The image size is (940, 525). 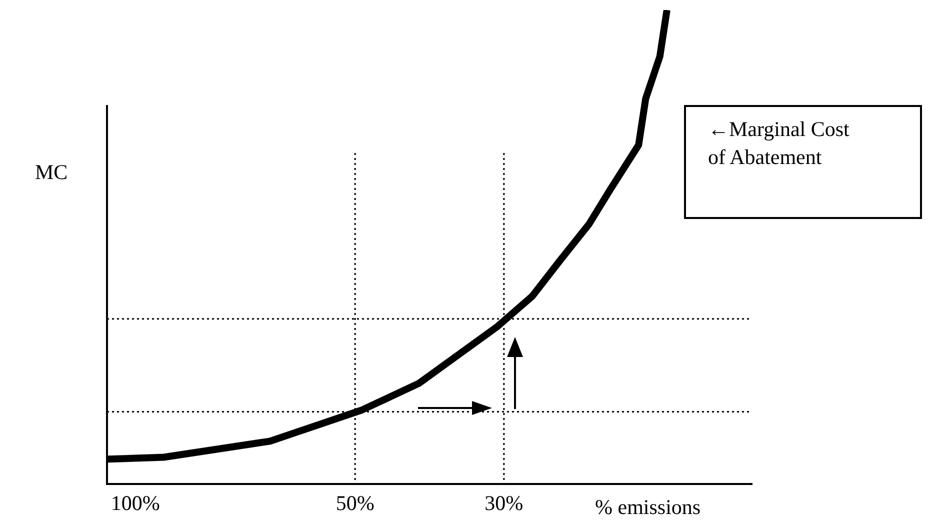 What do you see at coordinates (504, 502) in the screenshot?
I see `x-tick-label: 30%` at bounding box center [504, 502].